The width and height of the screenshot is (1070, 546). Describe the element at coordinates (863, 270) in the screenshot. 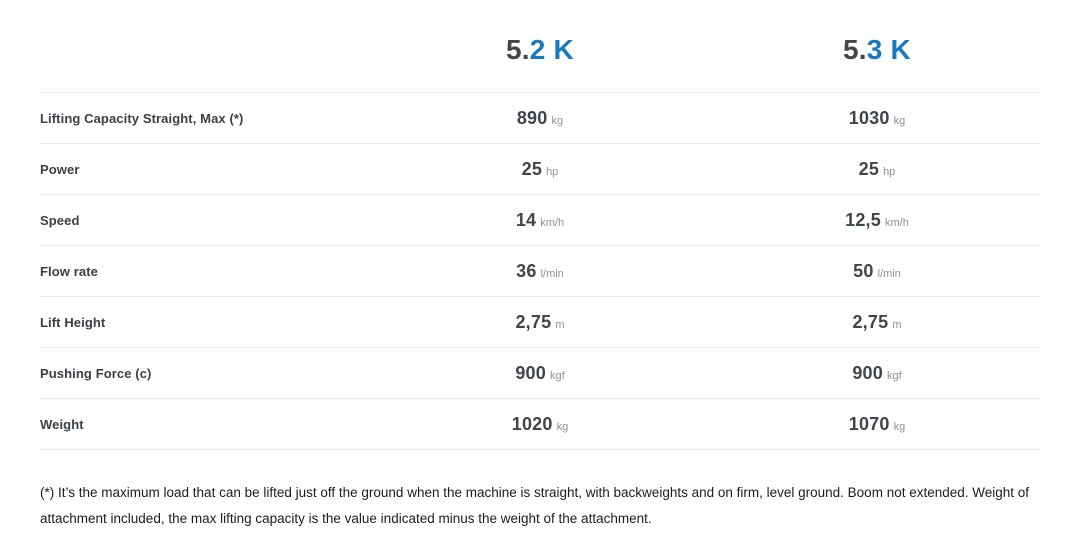

I see `value-number: 50` at that location.